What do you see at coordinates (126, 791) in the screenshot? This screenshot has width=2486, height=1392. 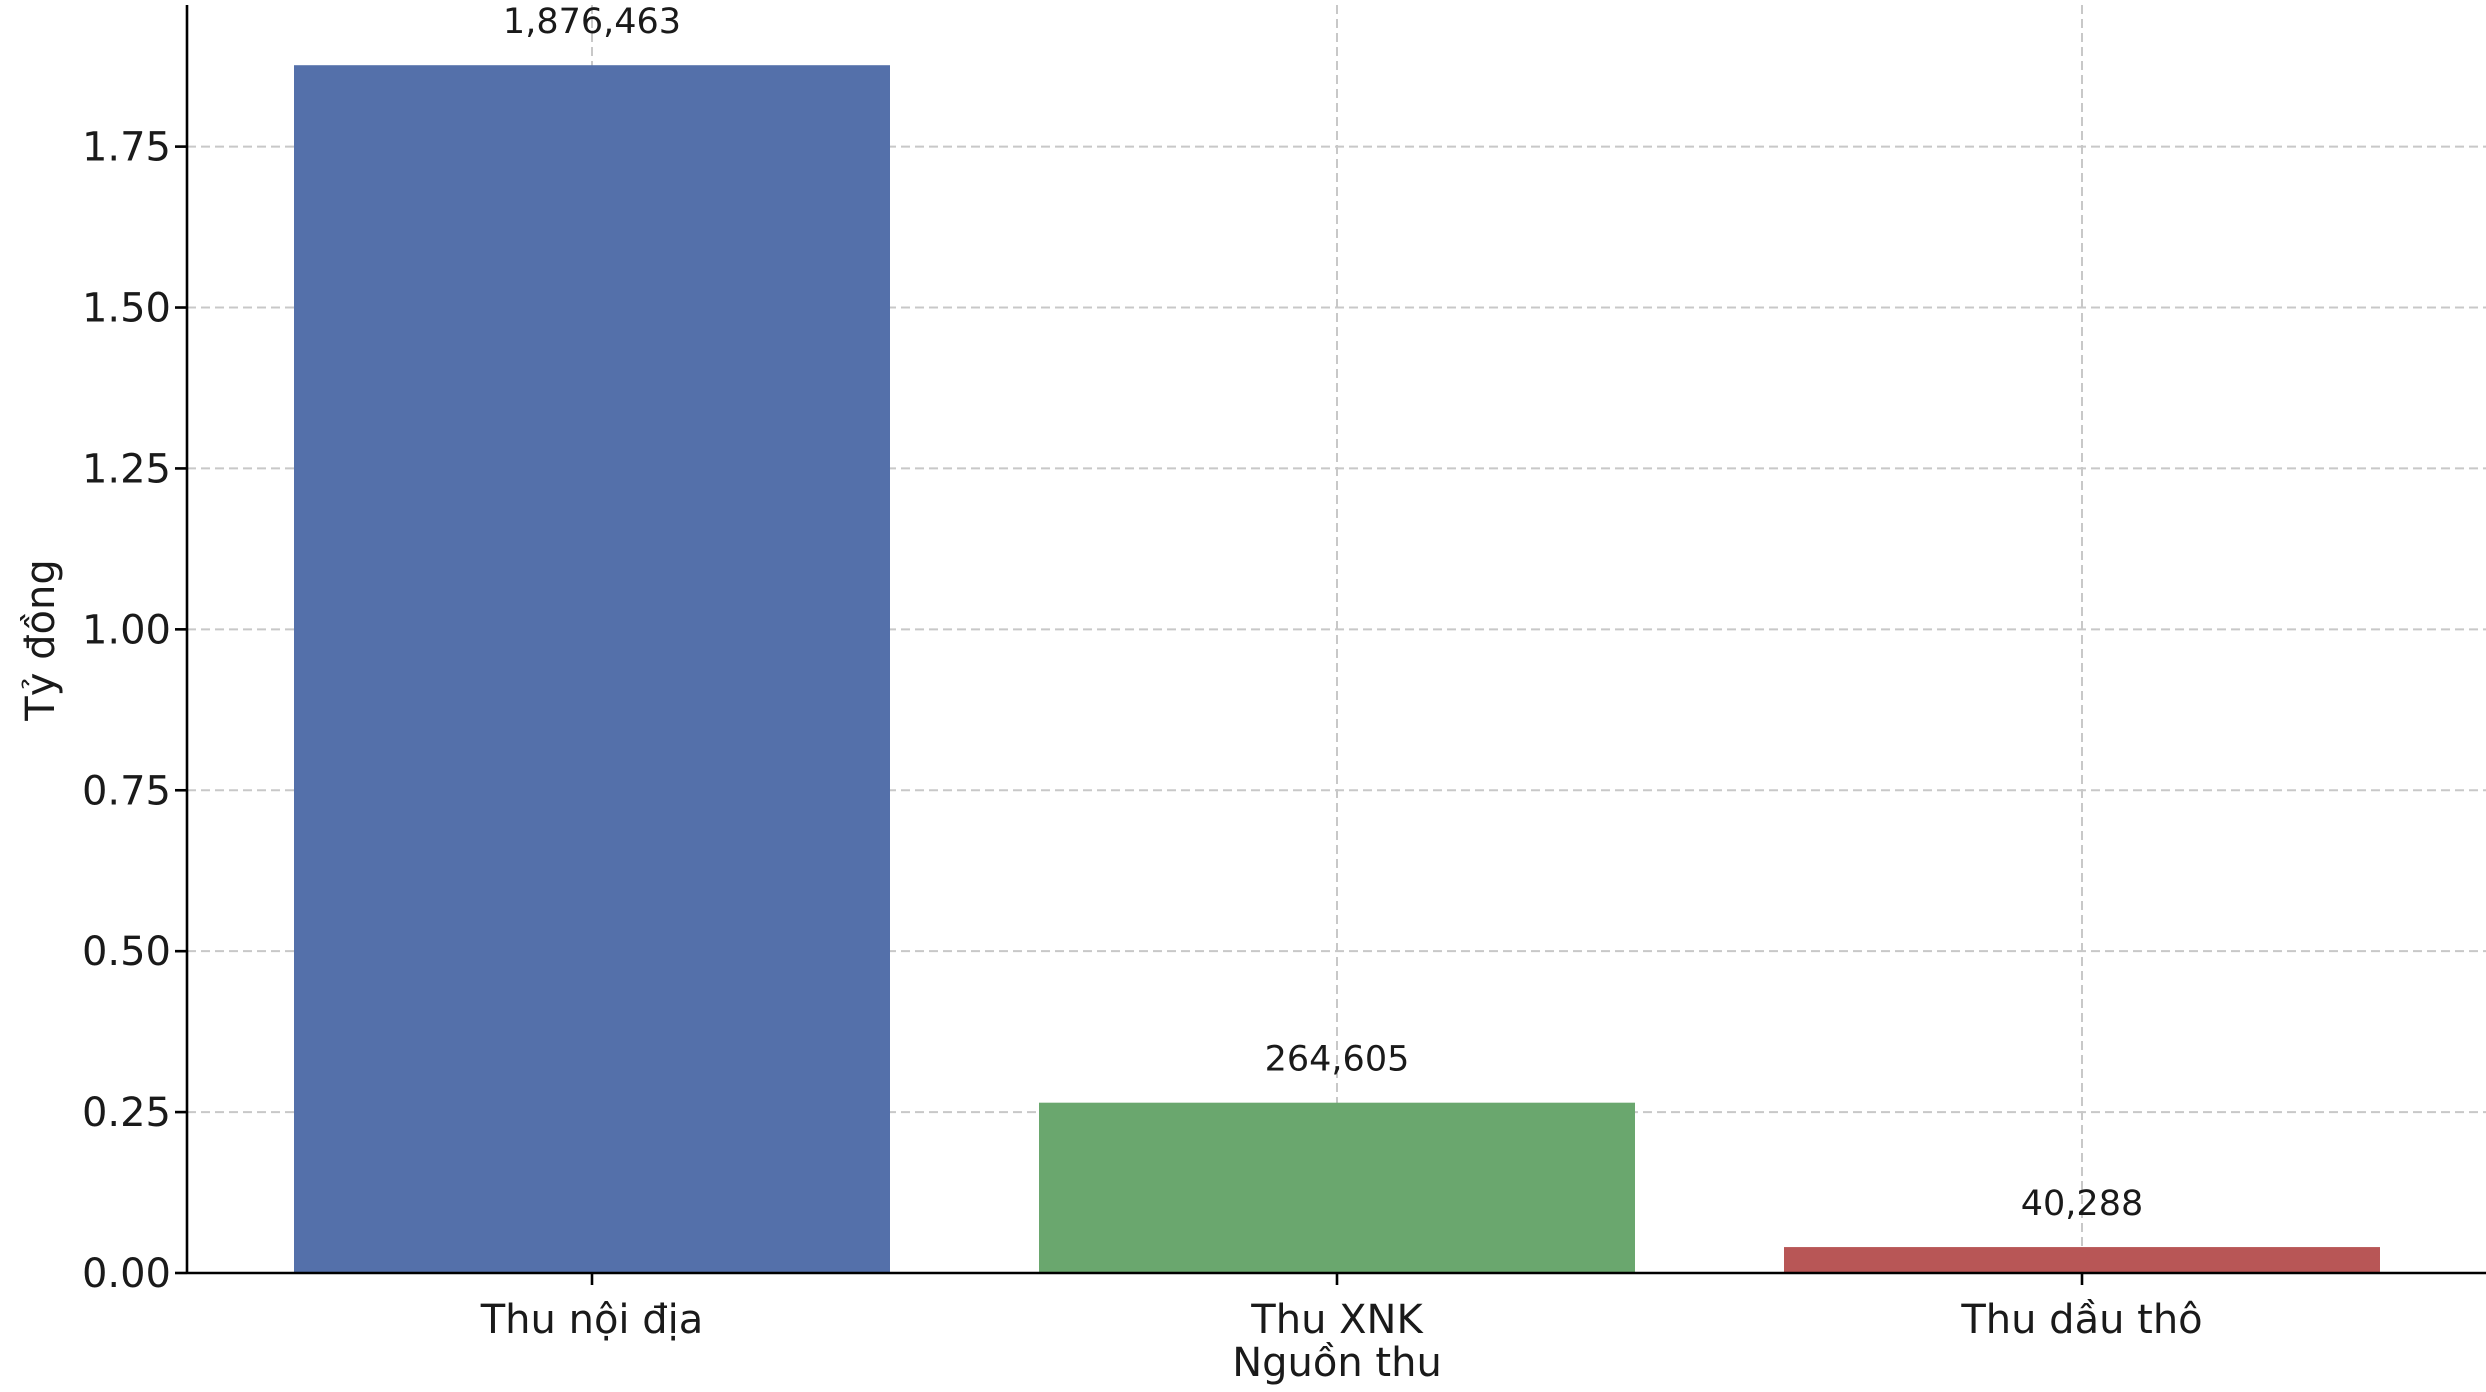 I see `y-tick-label: 0.75` at bounding box center [126, 791].